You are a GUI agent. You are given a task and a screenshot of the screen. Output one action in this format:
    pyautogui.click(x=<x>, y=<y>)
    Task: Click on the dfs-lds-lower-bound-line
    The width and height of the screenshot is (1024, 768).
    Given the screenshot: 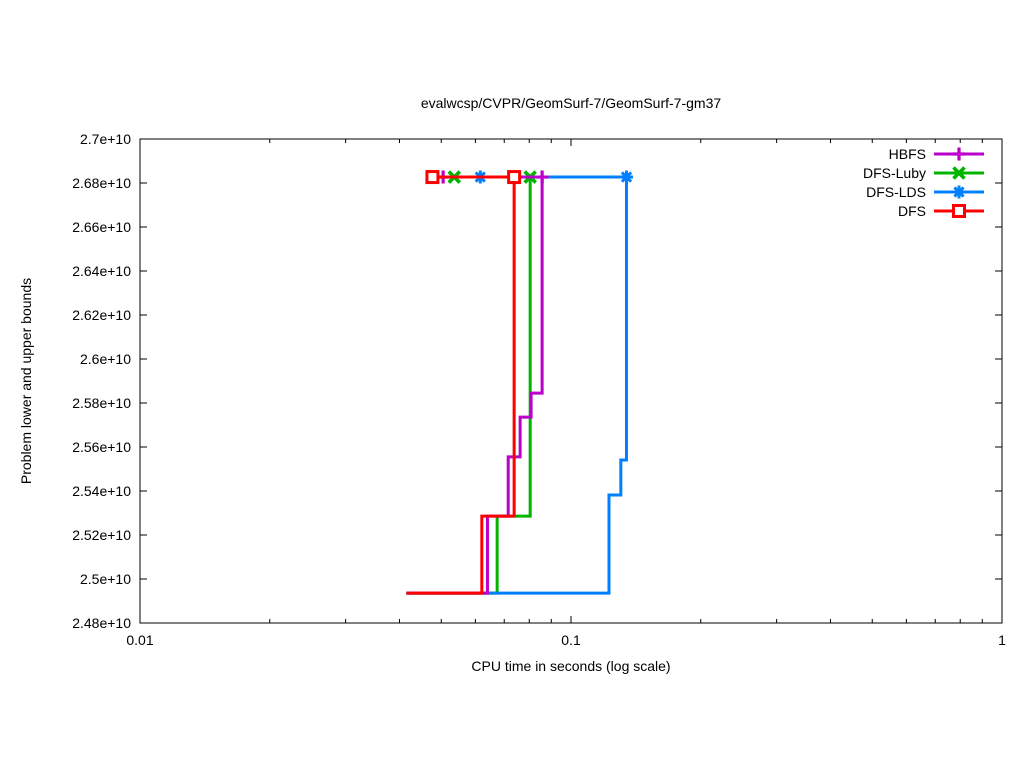 What is the action you would take?
    pyautogui.click(x=517, y=386)
    